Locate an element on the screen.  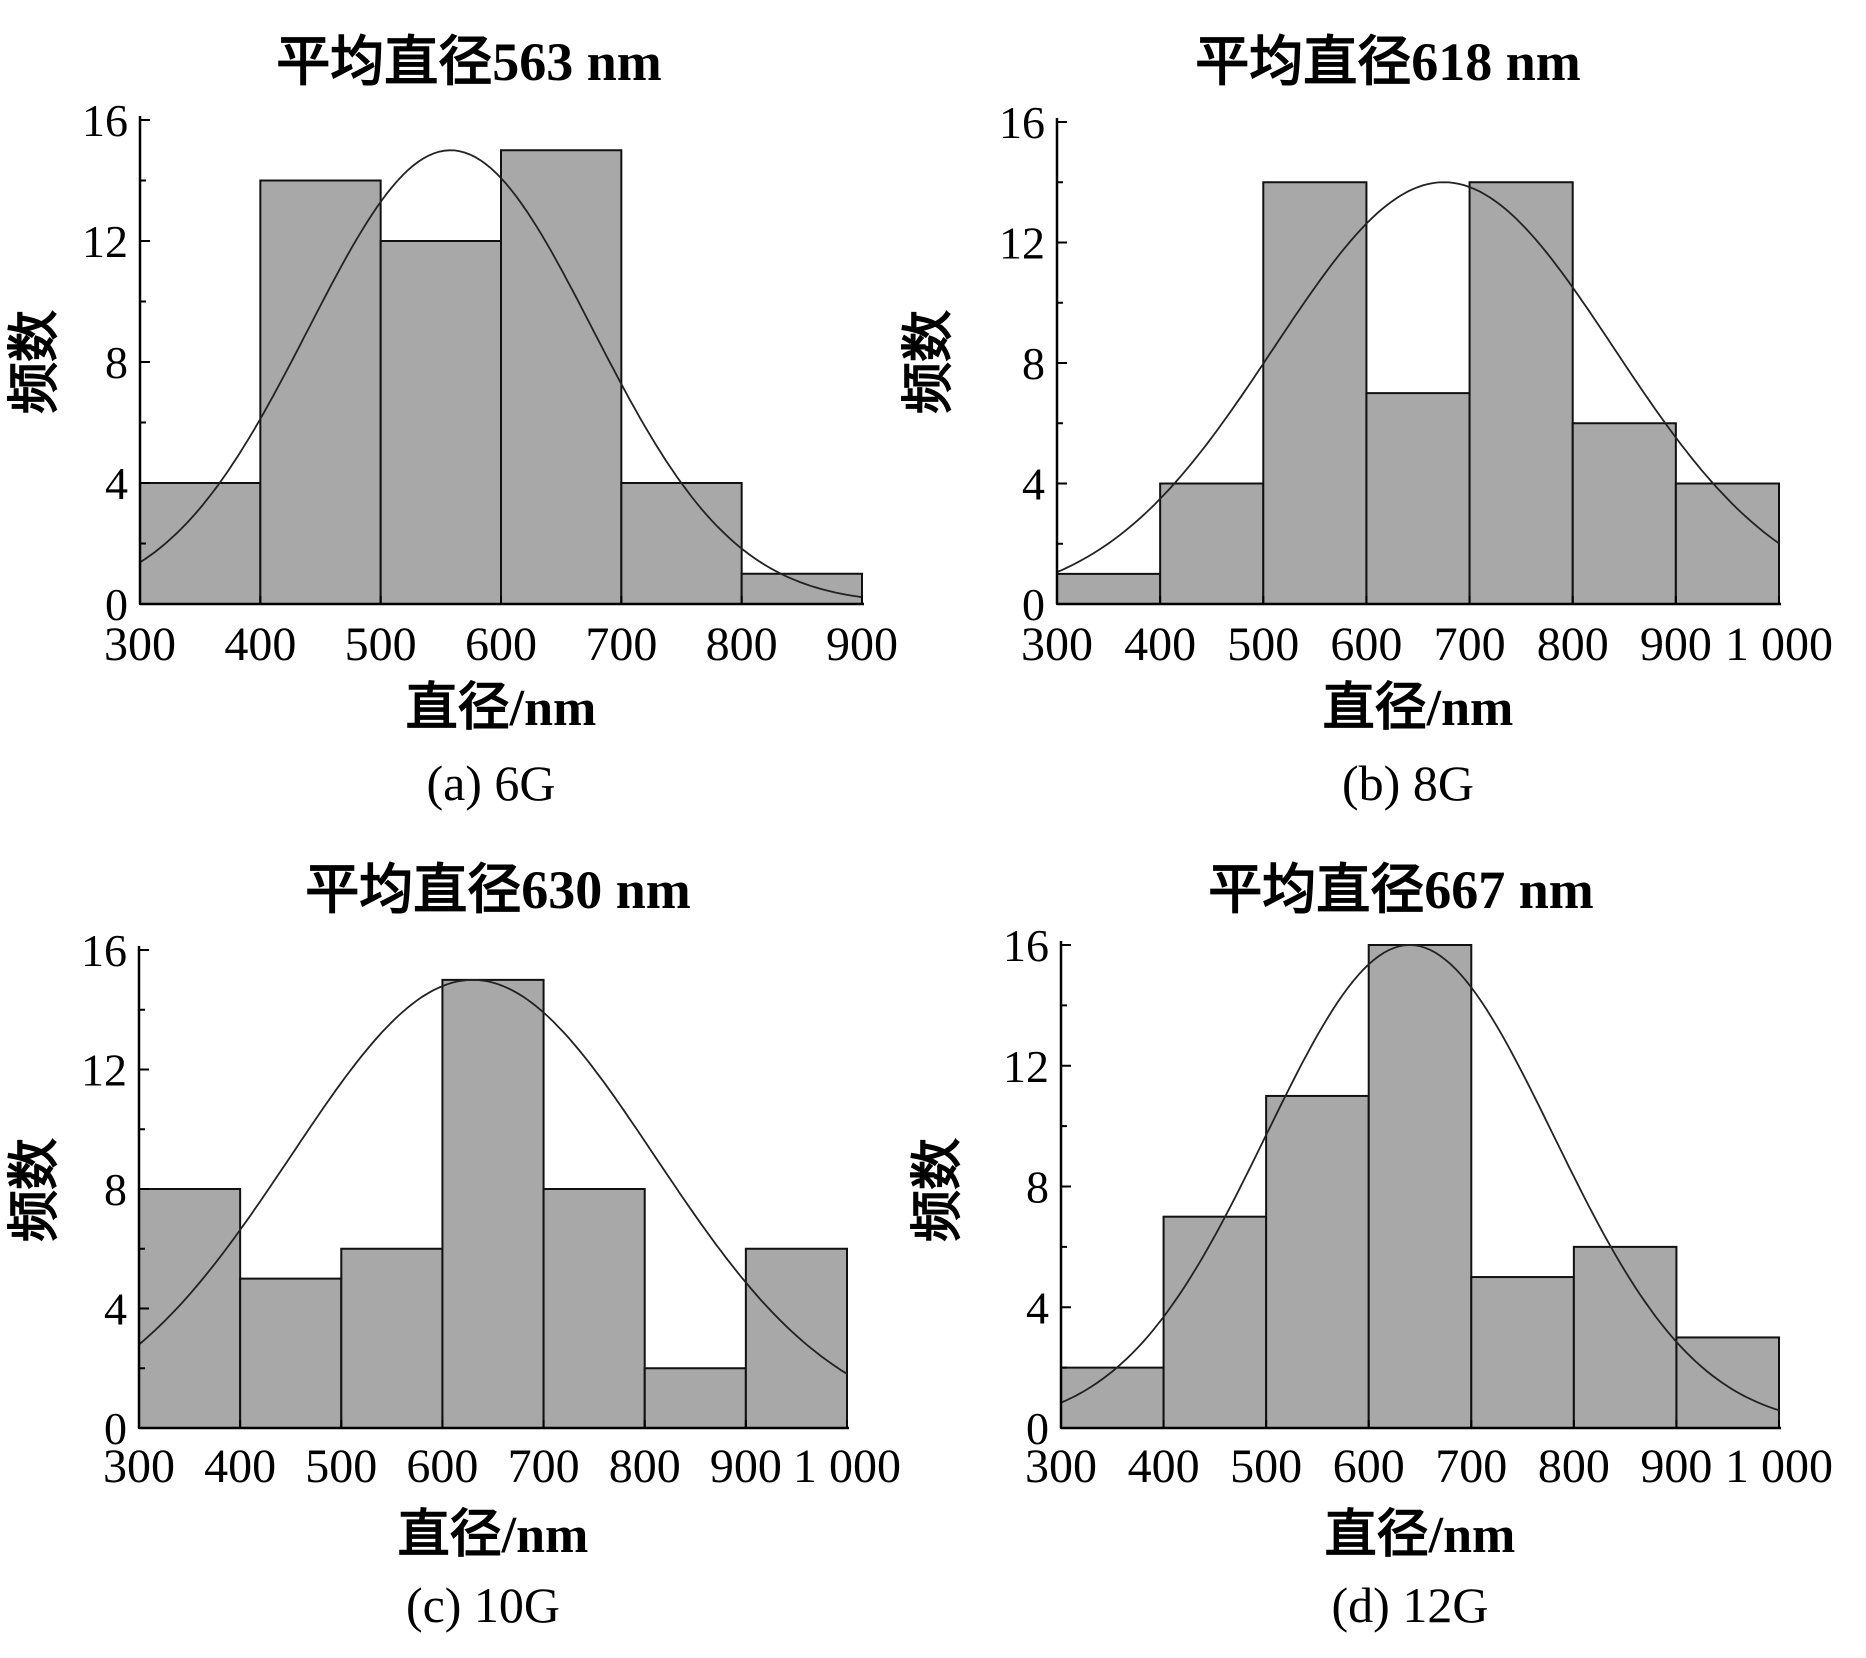
figure-caption: (a) 6G is located at coordinates (490, 783).